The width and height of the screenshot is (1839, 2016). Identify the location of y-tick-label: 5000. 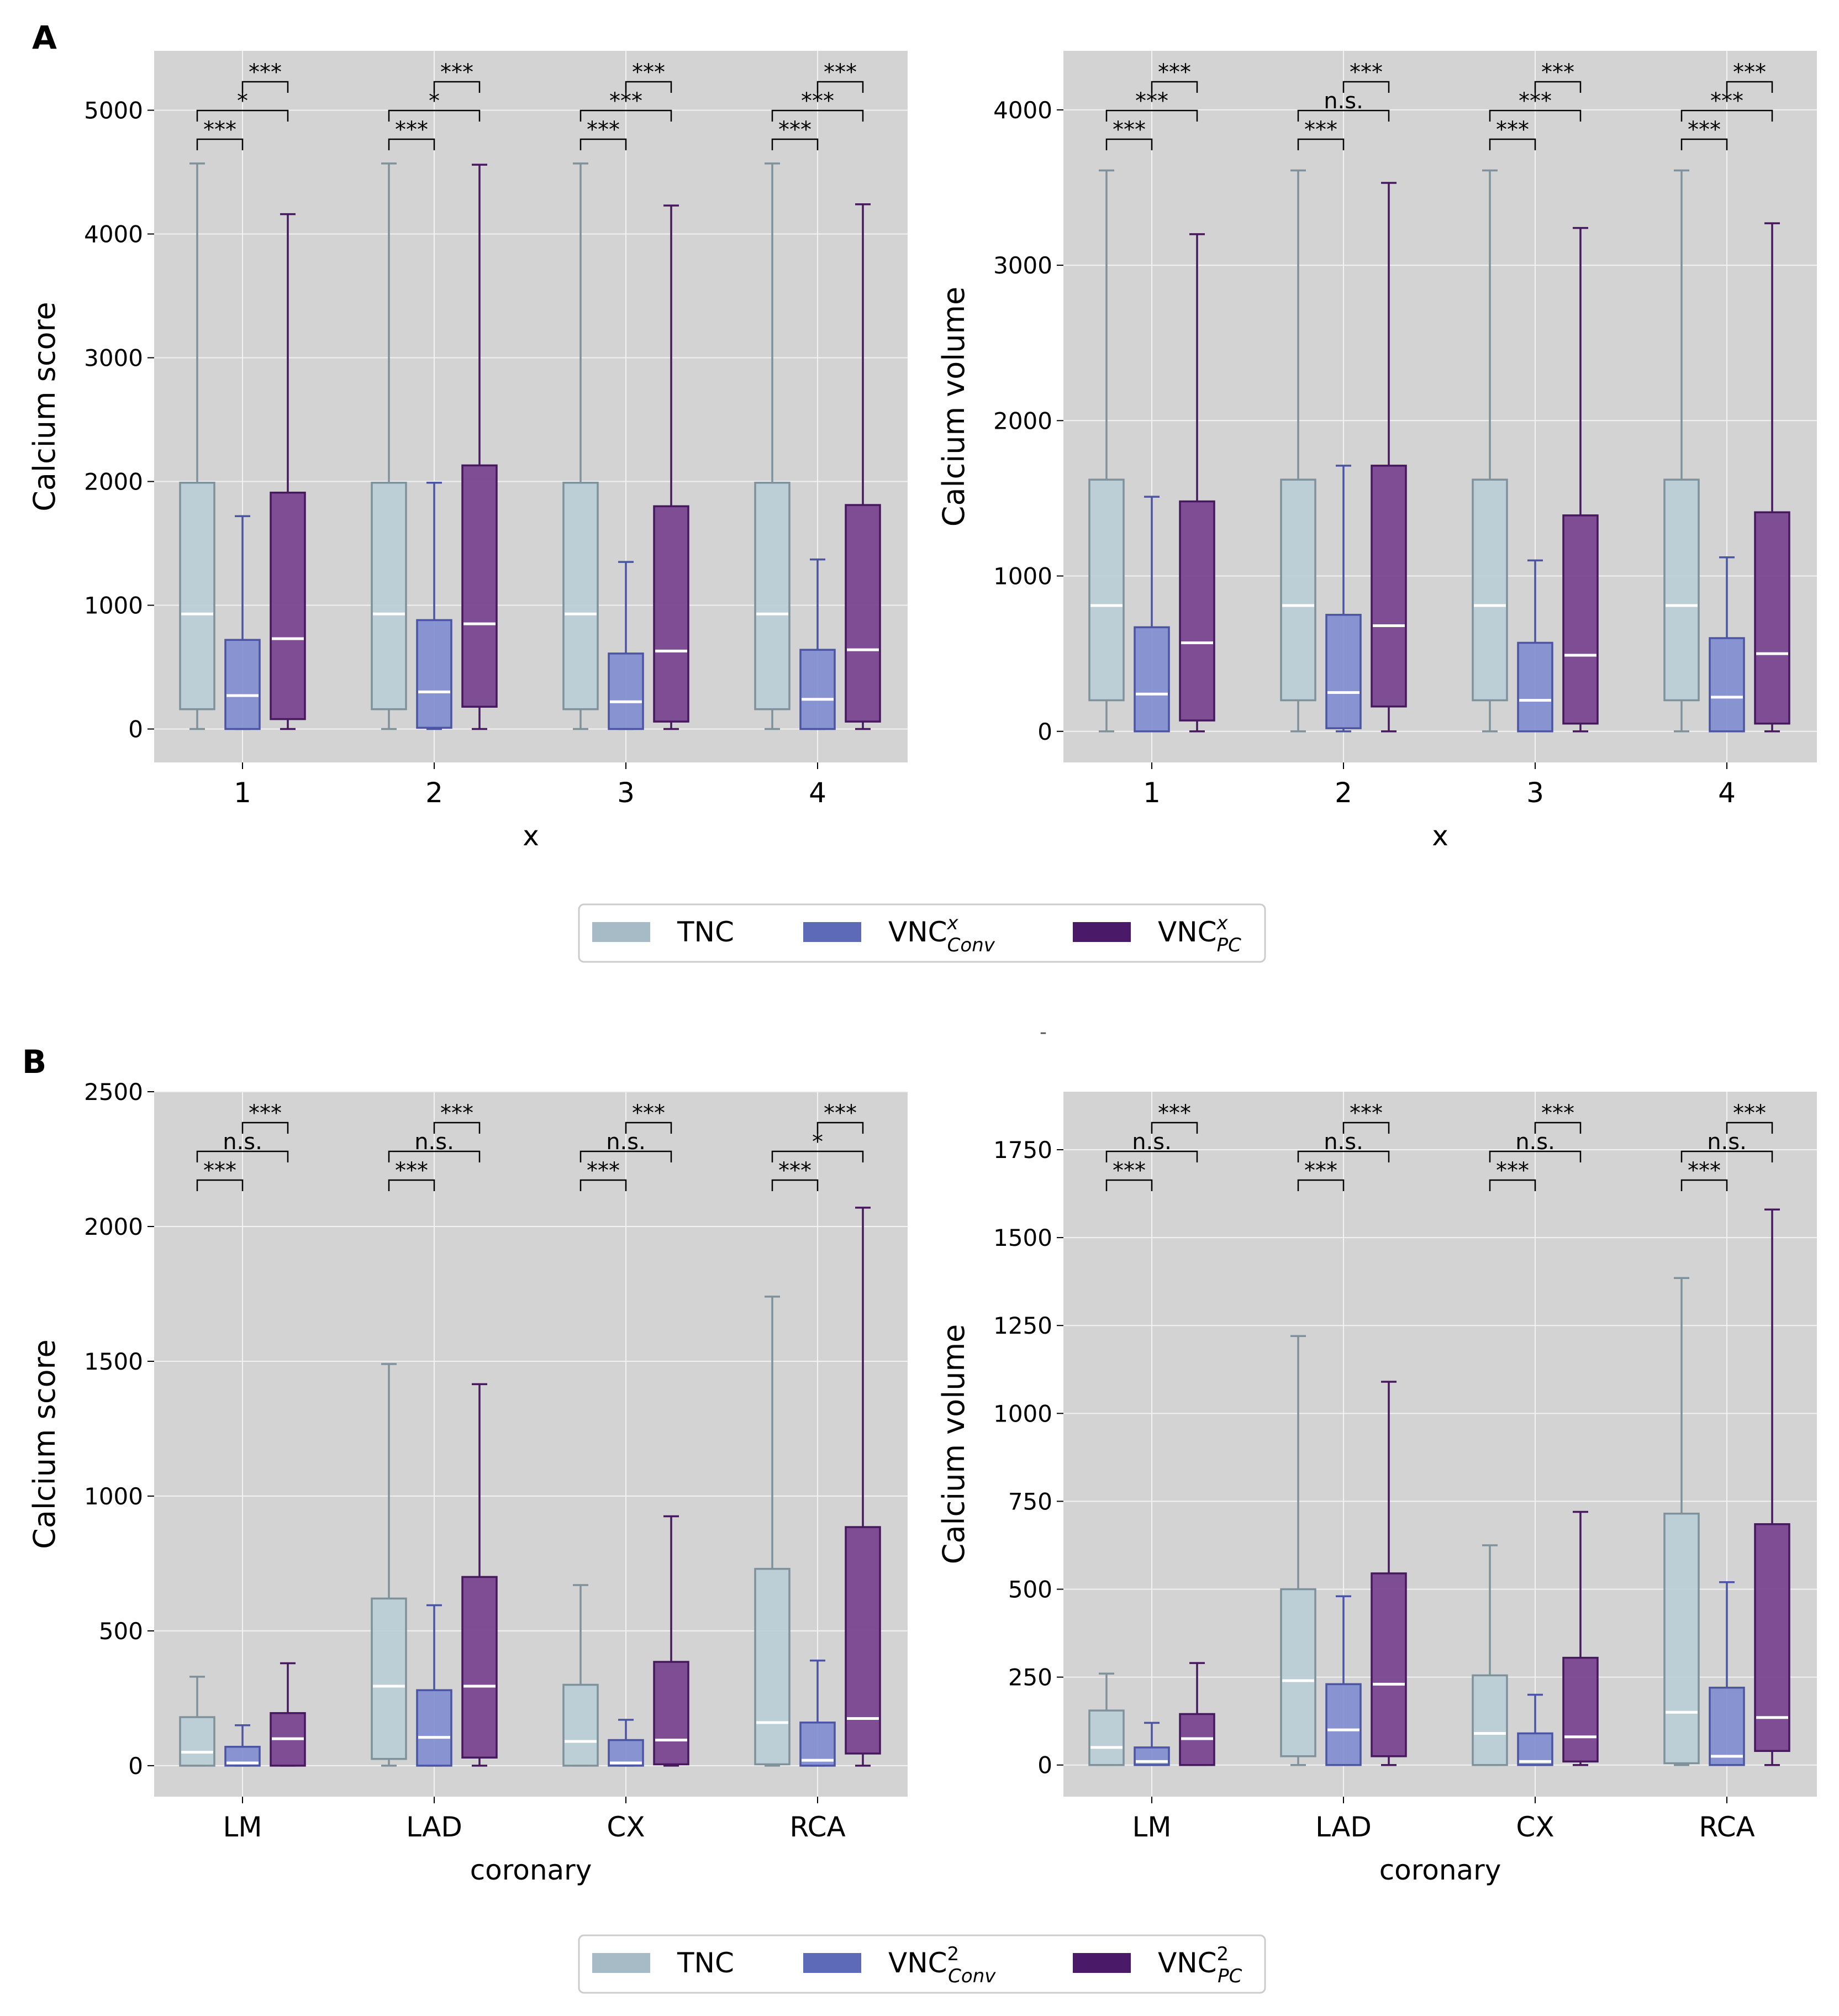
(113, 110).